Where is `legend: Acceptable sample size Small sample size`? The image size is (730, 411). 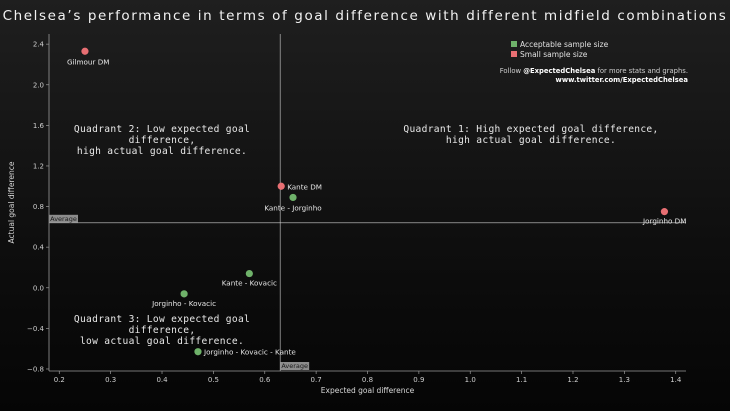
legend: Acceptable sample size Small sample size is located at coordinates (559, 49).